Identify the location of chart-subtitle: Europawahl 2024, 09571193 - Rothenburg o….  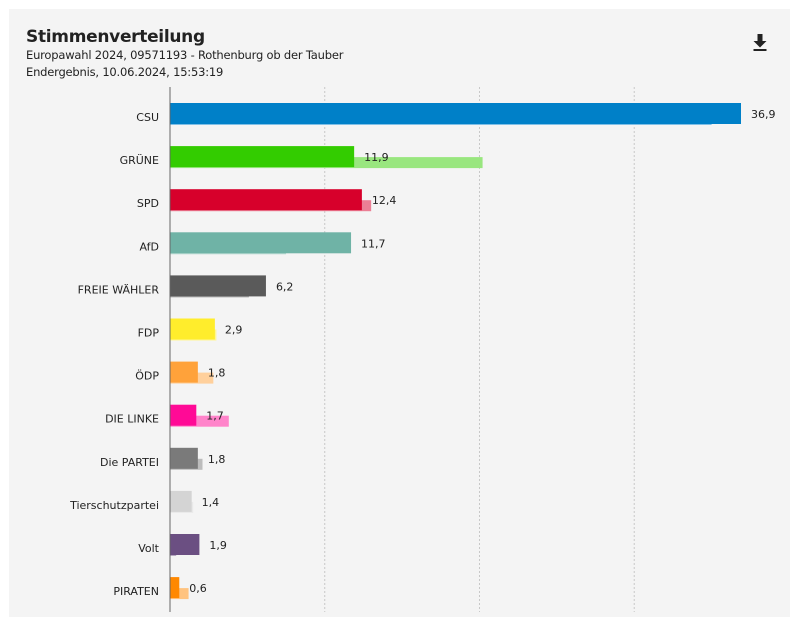
(185, 55).